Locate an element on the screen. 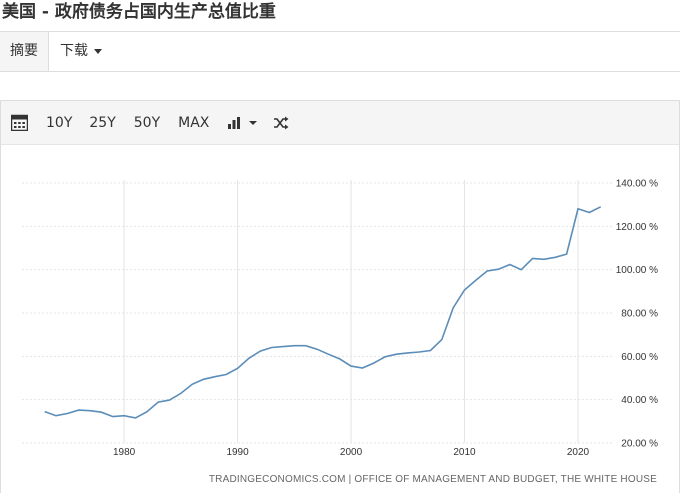 The image size is (680, 493). x-tick-label: 2010 is located at coordinates (464, 452).